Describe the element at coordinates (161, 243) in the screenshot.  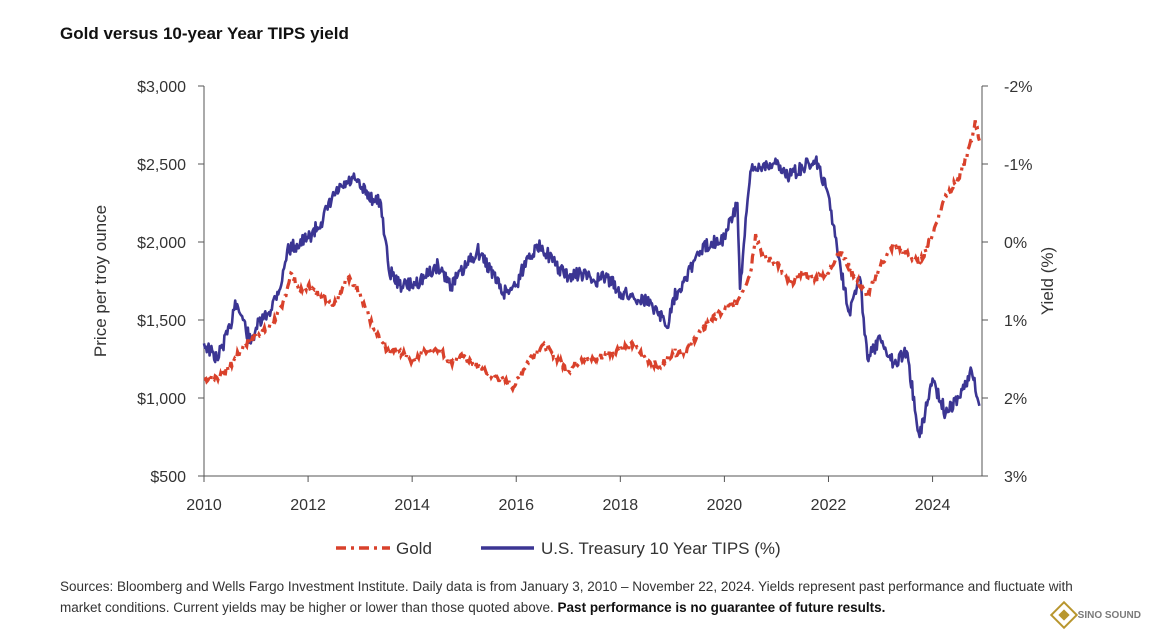
I see `y-tick-label: $2,000` at that location.